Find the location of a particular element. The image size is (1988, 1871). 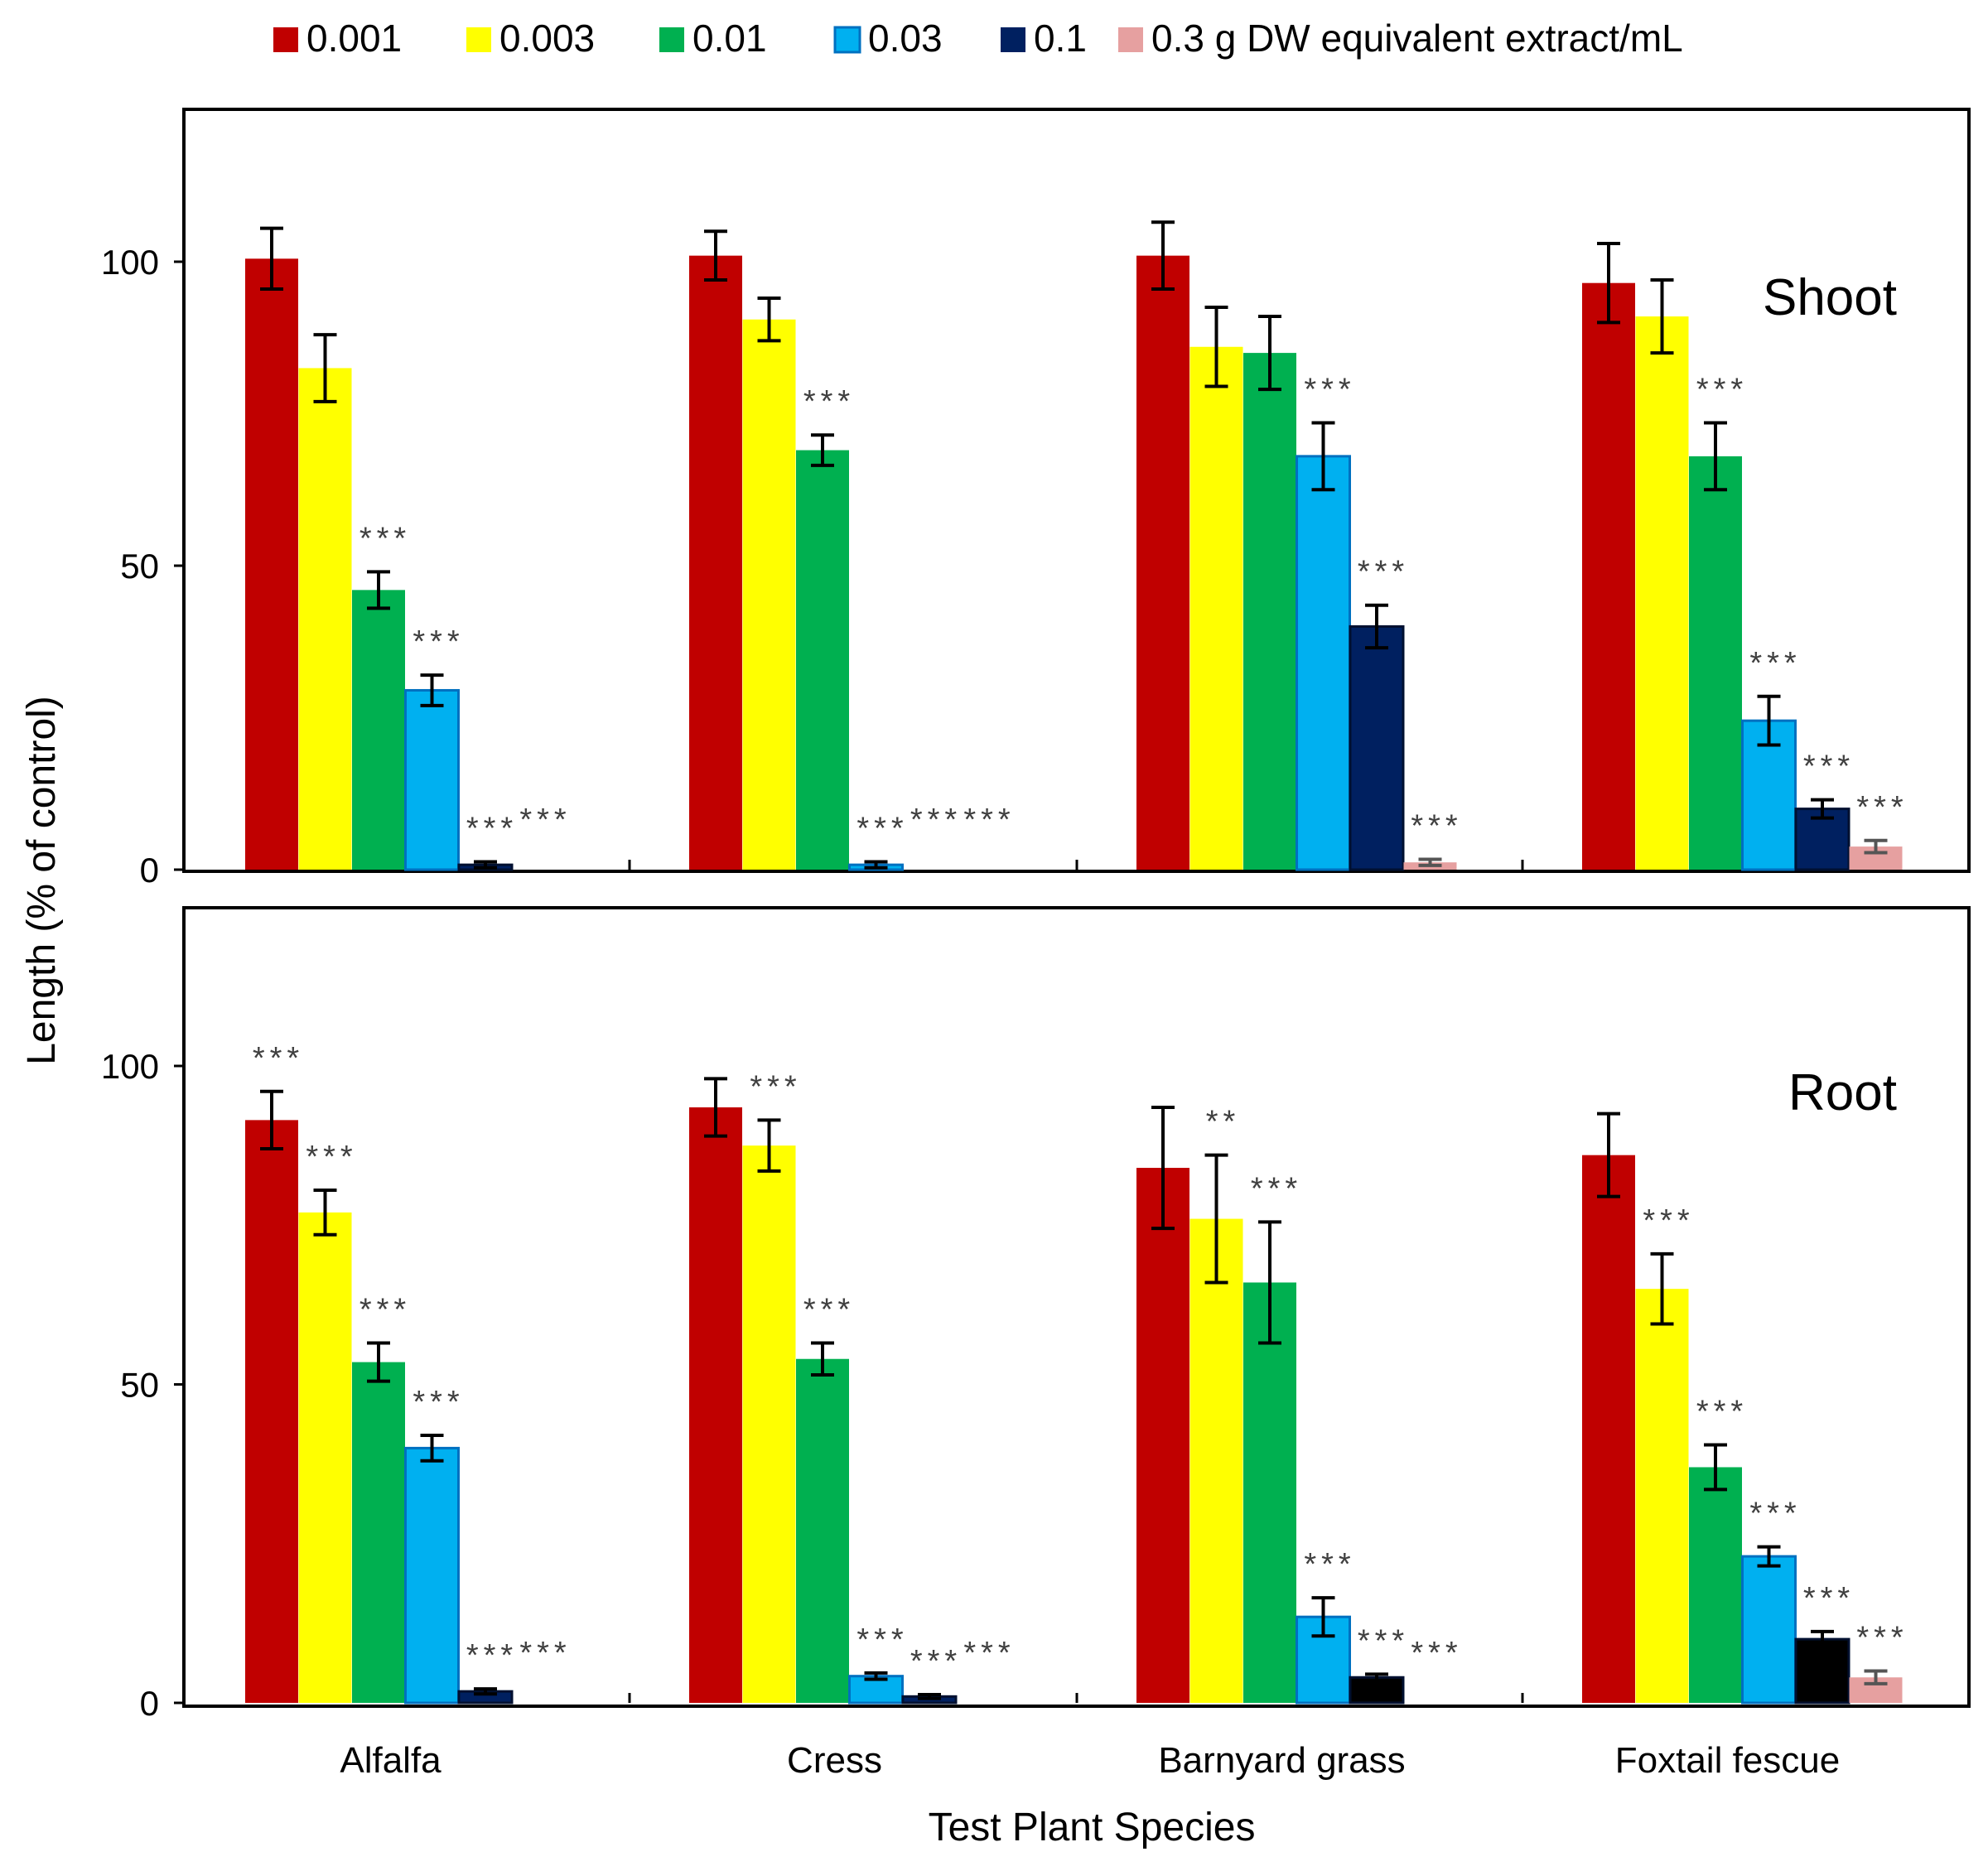

category-label-0: Alfalfa is located at coordinates (391, 1760).